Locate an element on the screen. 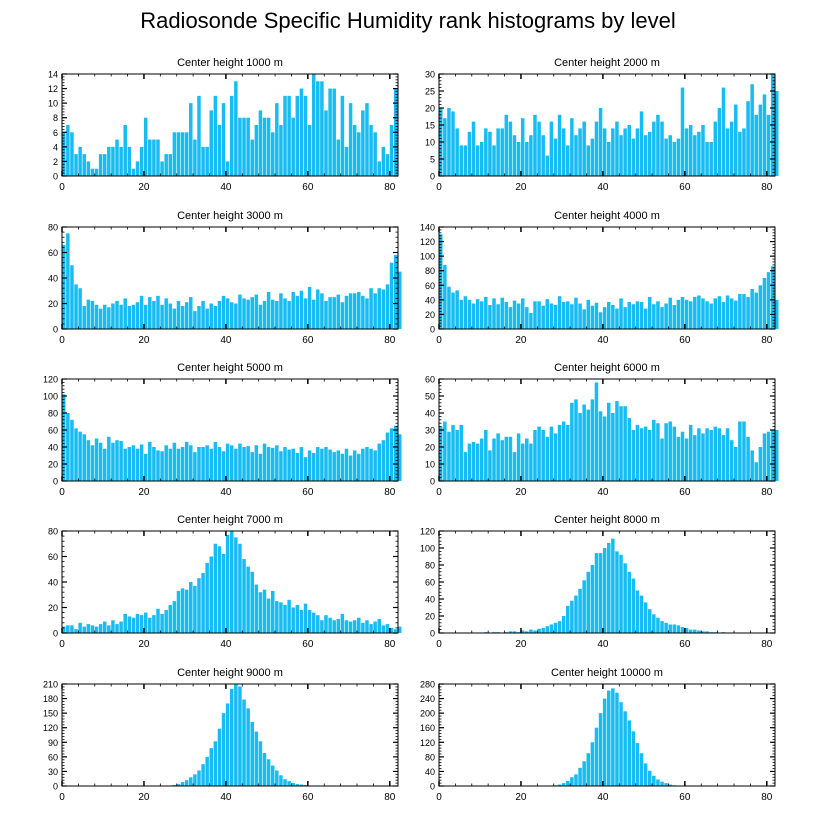  y-tick-label: 30 is located at coordinates (430, 75).